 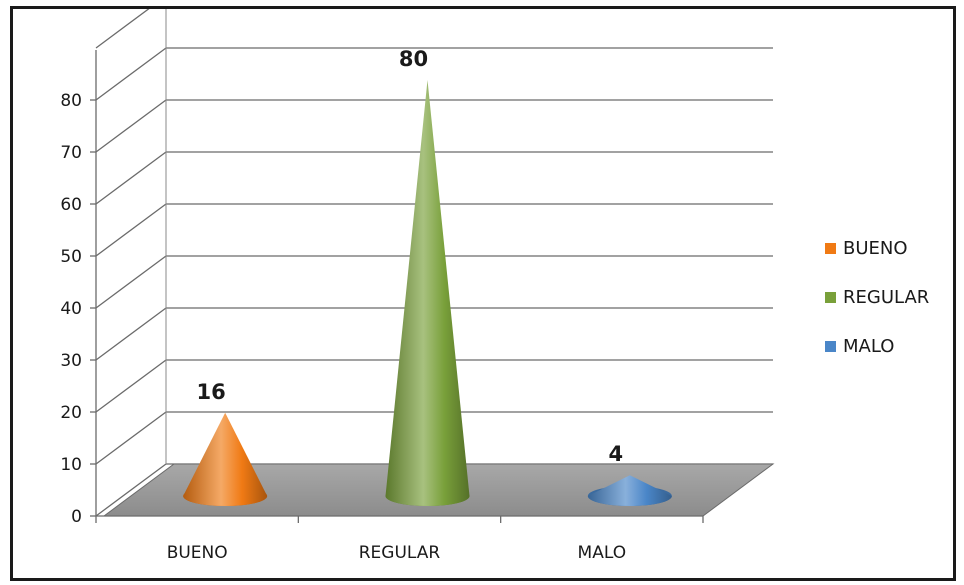 I want to click on cone-bar-regular, so click(x=427, y=293).